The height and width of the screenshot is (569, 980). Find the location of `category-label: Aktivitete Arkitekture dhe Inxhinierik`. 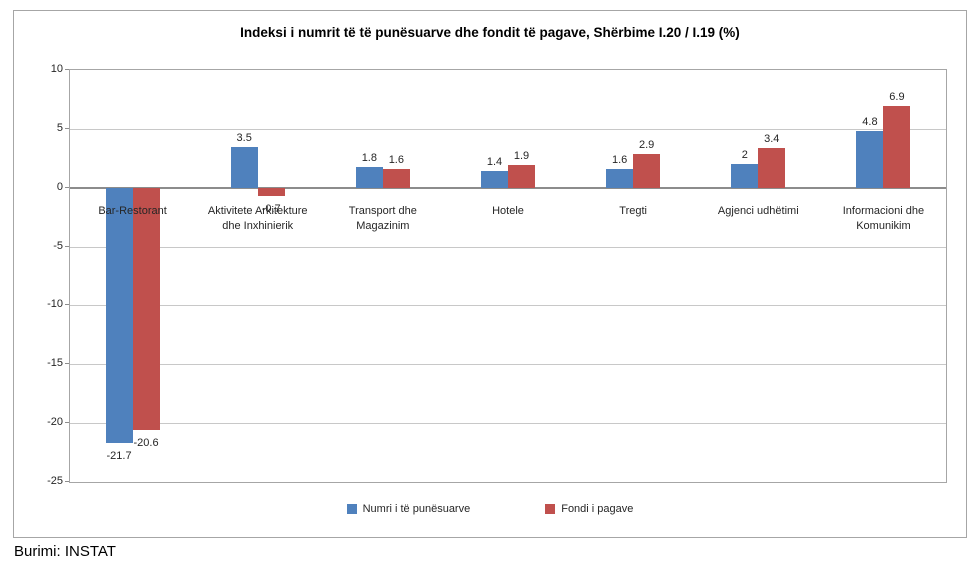

category-label: Aktivitete Arkitekture dhe Inxhinierik is located at coordinates (257, 218).